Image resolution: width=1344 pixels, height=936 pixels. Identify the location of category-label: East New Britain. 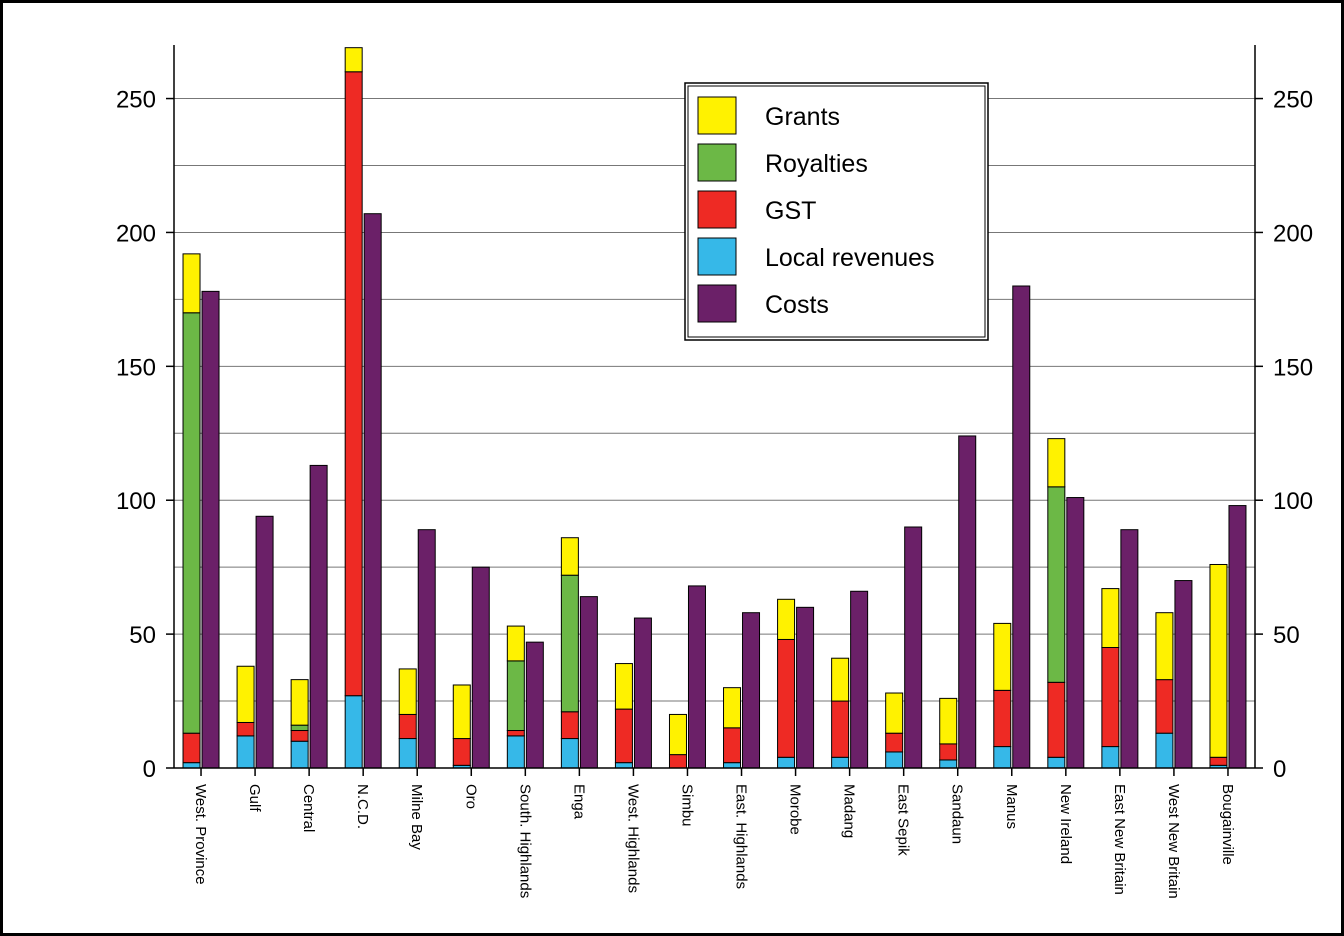
(1119, 839).